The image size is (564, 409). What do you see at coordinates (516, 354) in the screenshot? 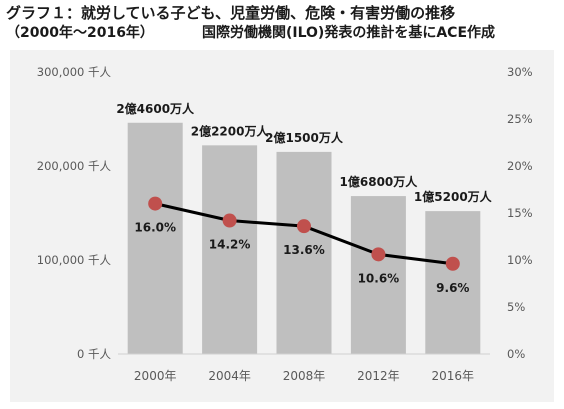
I see `y-right-tick-label: 0%` at bounding box center [516, 354].